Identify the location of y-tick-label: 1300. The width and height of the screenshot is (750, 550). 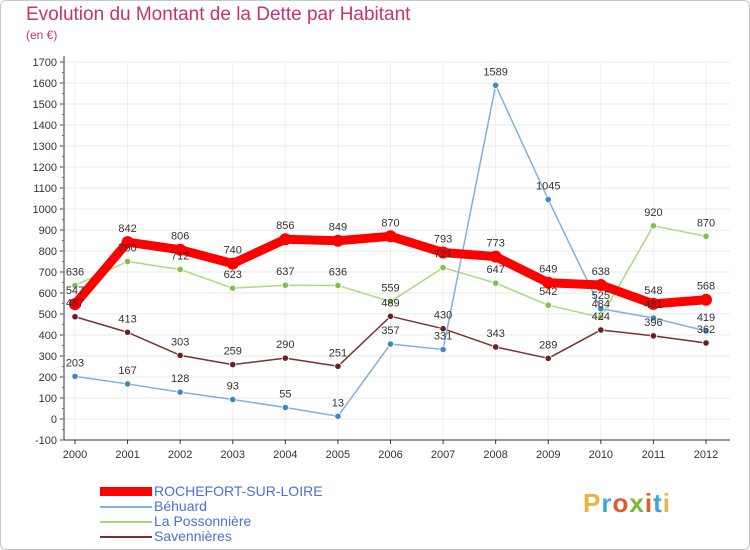
(45, 147).